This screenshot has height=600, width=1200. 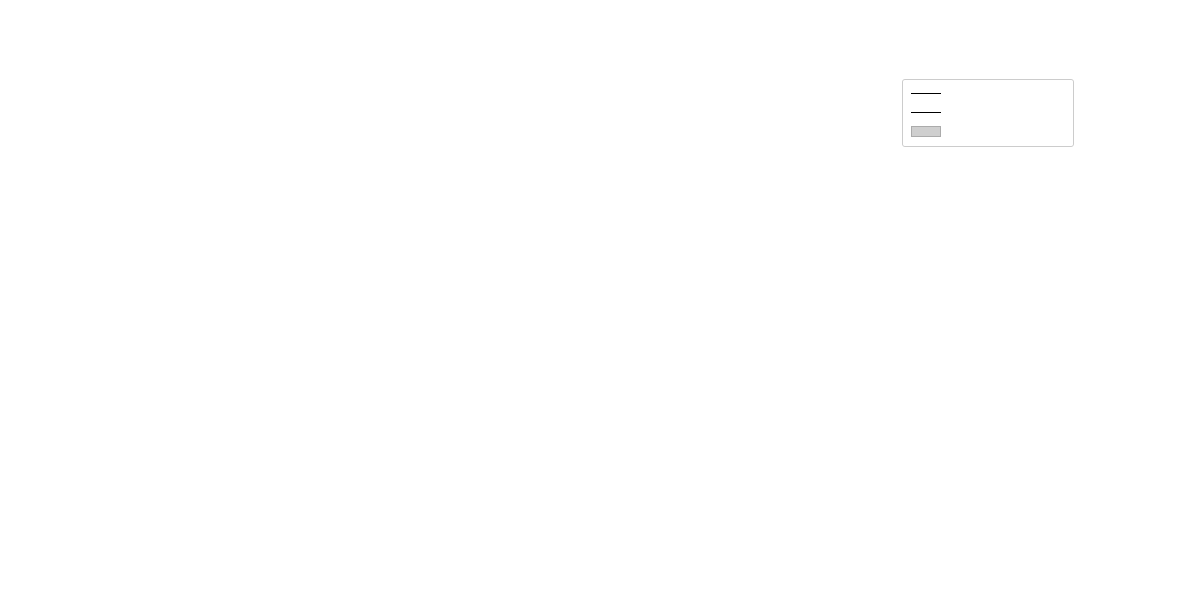 I want to click on legend-item-reference-spec, so click(x=988, y=112).